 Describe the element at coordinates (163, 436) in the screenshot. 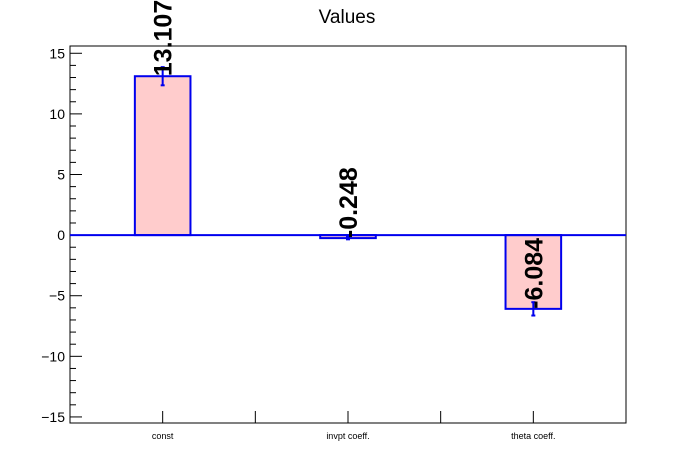

I see `category-label: const` at that location.